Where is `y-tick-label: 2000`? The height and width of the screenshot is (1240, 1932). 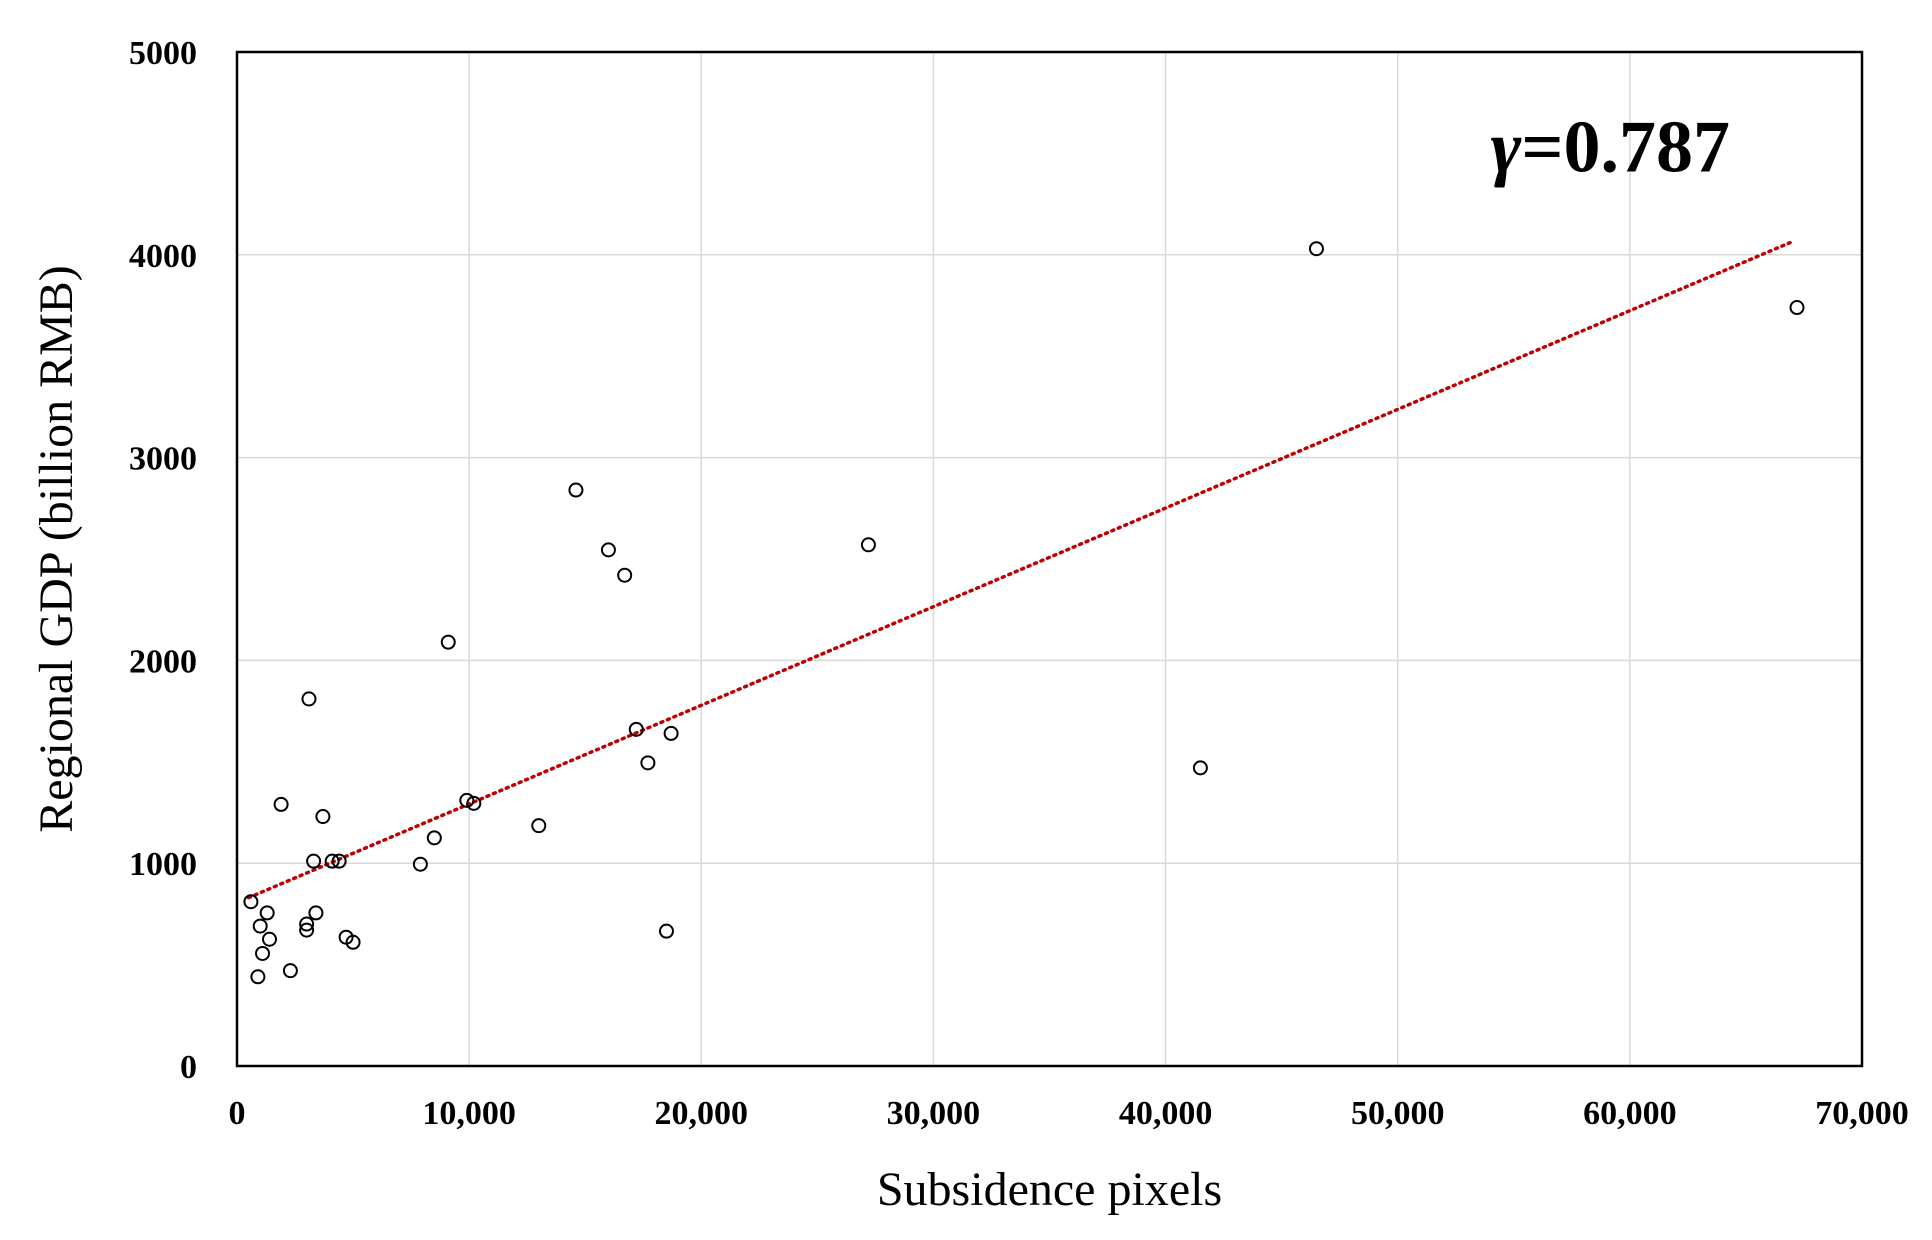
y-tick-label: 2000 is located at coordinates (163, 661).